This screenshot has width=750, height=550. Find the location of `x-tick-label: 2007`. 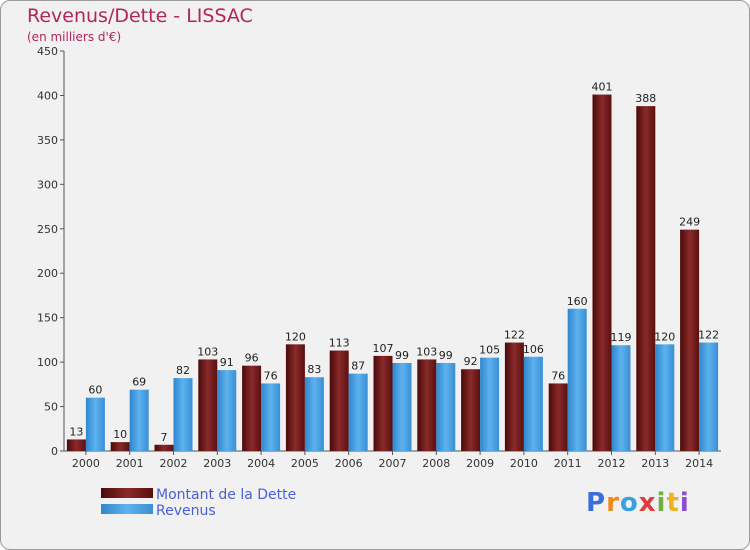

x-tick-label: 2007 is located at coordinates (393, 463).